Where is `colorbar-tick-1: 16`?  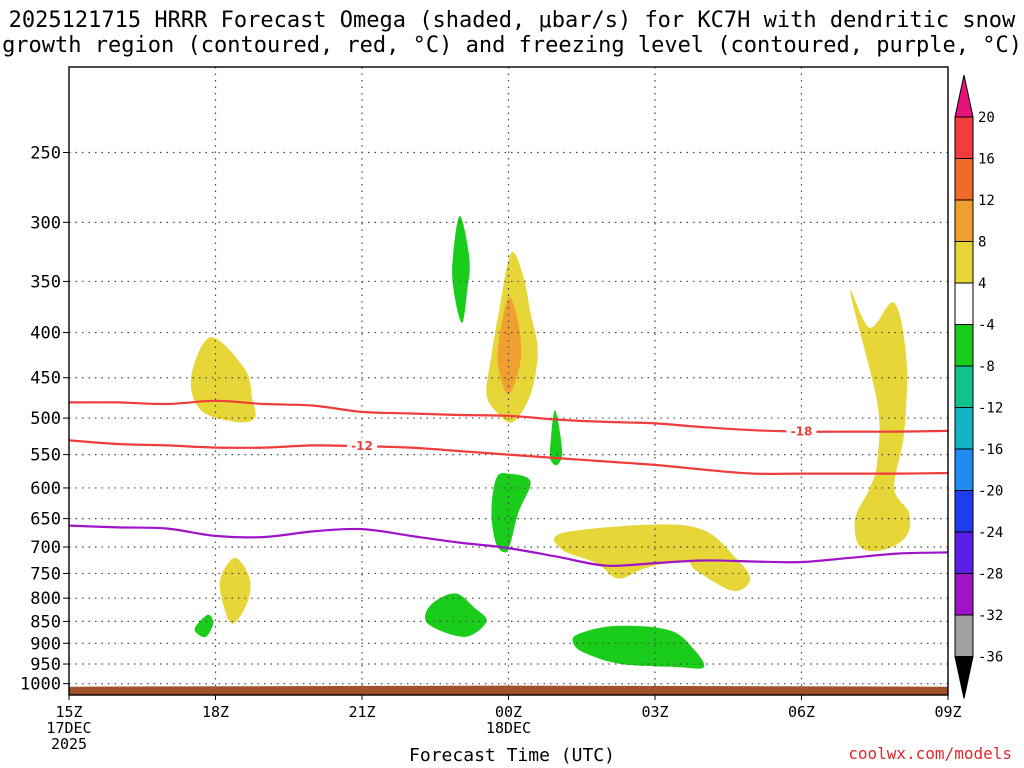 colorbar-tick-1: 16 is located at coordinates (986, 160).